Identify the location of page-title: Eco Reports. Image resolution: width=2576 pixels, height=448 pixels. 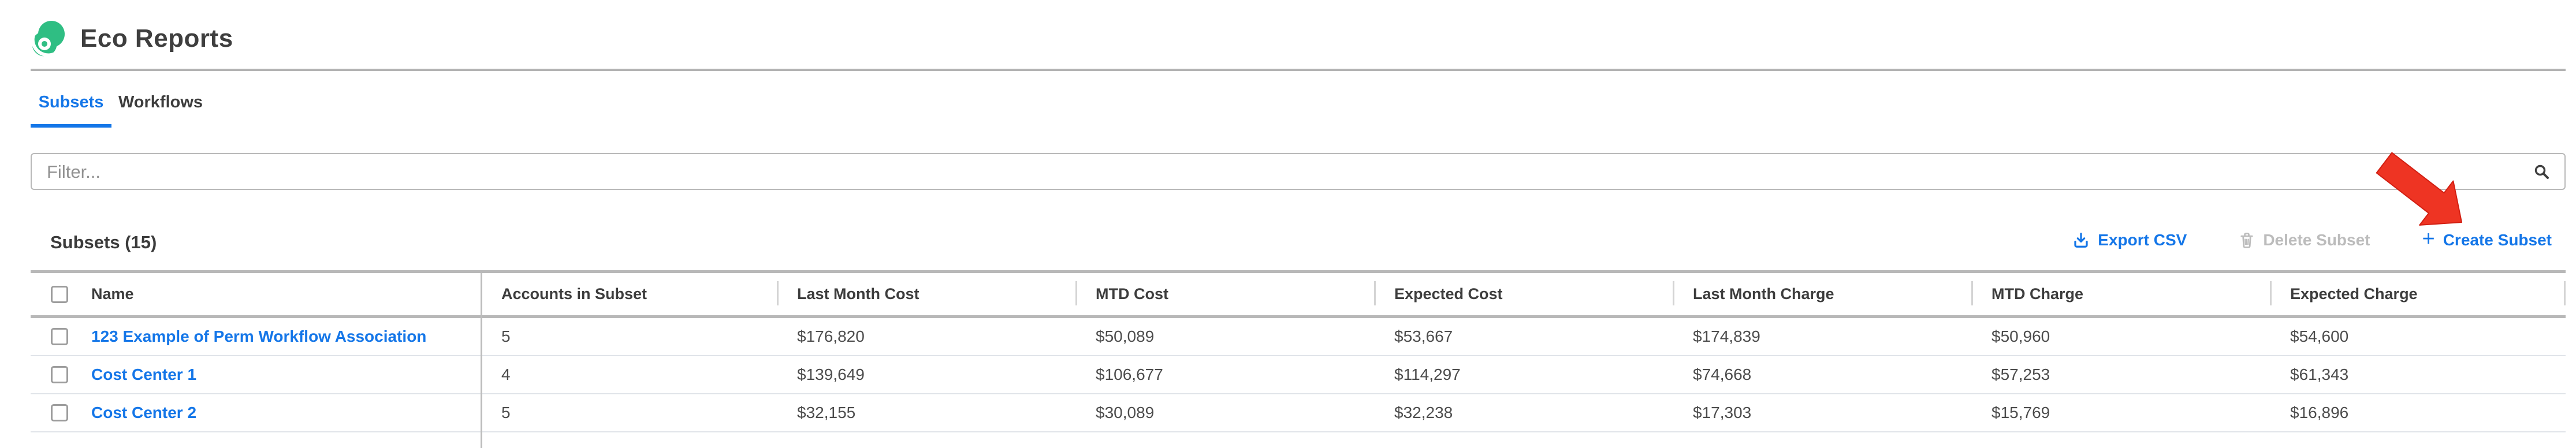
(157, 38).